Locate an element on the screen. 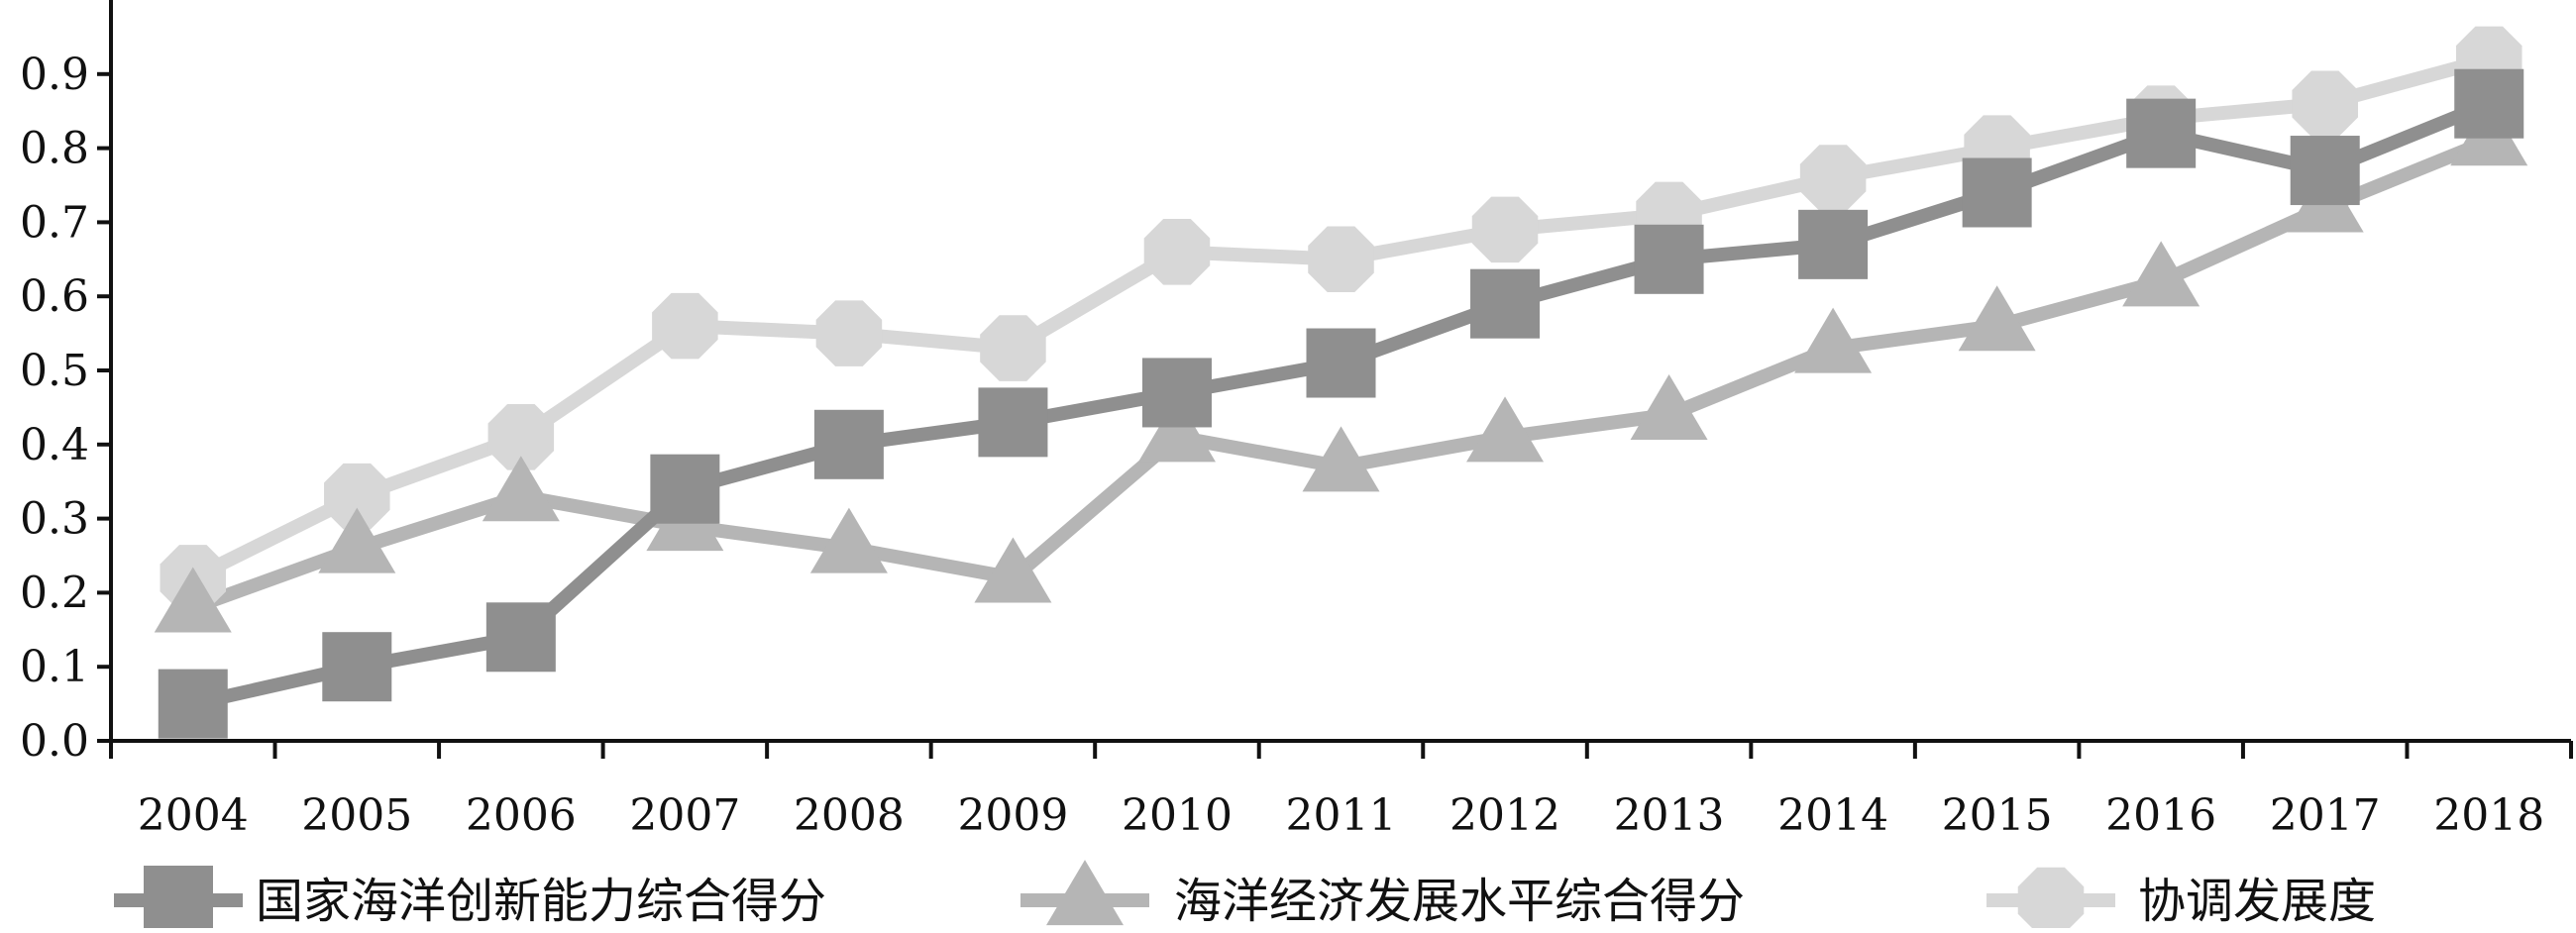 This screenshot has width=2576, height=933. y-tick-label: 0.8 is located at coordinates (55, 149).